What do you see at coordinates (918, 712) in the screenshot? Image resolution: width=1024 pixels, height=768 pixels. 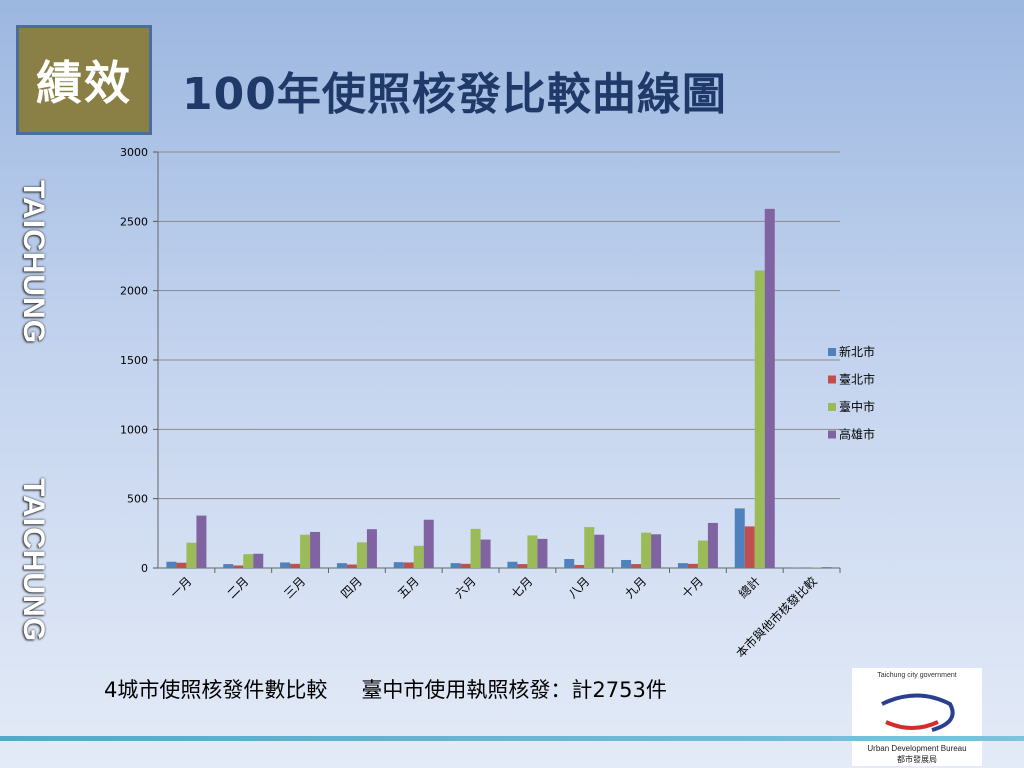 I see `logo-swoosh-icon` at bounding box center [918, 712].